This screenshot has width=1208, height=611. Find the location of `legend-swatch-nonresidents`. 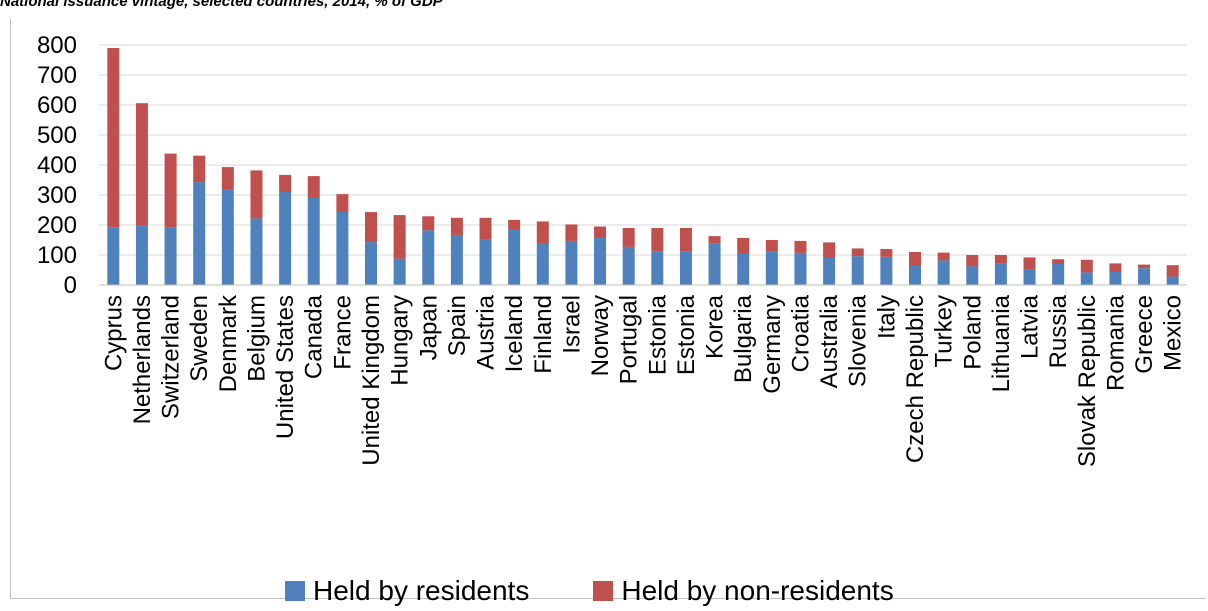

legend-swatch-nonresidents is located at coordinates (603, 591).